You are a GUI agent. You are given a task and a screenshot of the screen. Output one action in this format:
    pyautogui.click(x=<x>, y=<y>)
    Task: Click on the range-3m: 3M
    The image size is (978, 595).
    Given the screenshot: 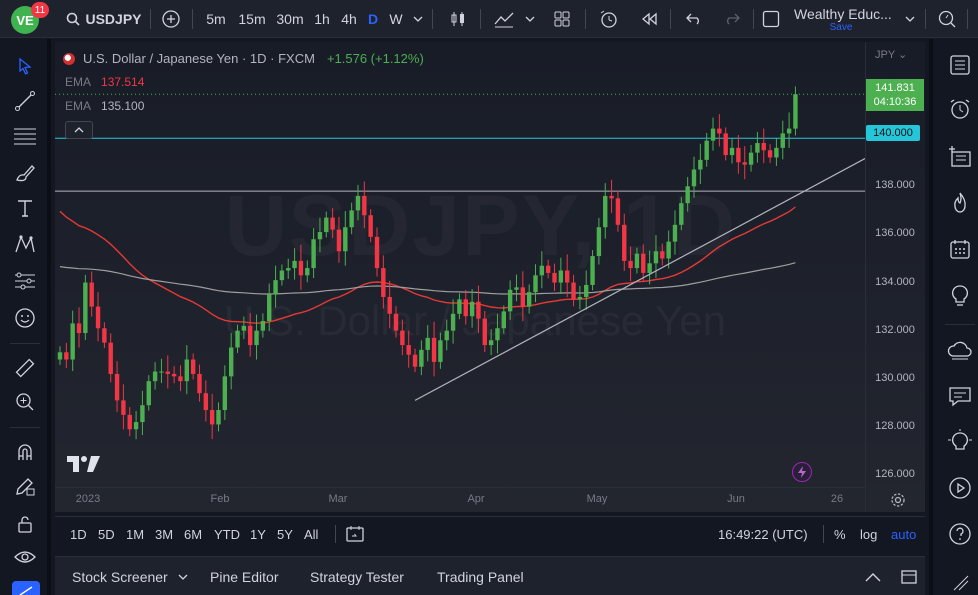 What is the action you would take?
    pyautogui.click(x=164, y=534)
    